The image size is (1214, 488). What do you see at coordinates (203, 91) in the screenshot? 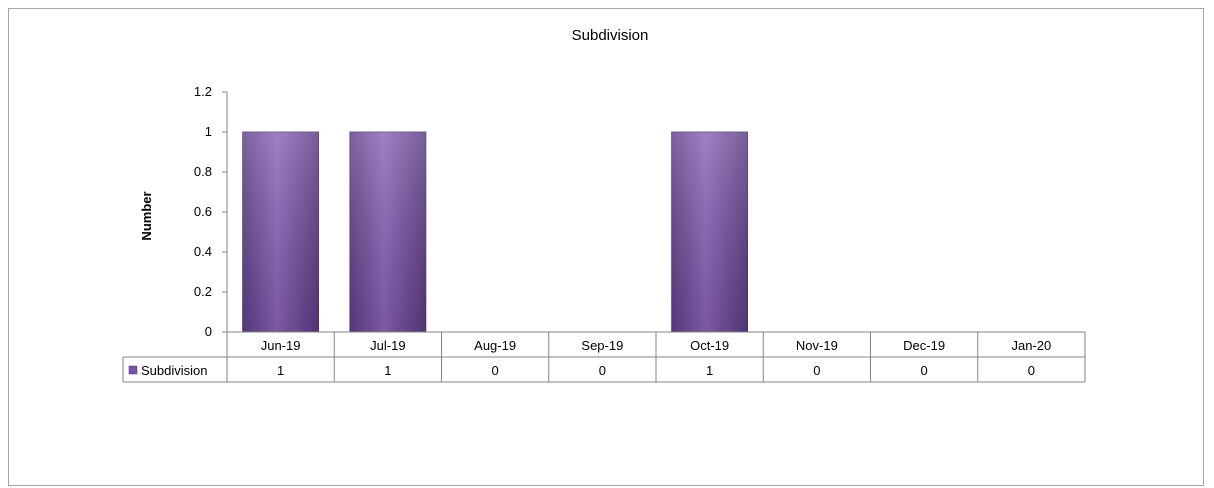
I see `y-tick-label: 1.2` at bounding box center [203, 91].